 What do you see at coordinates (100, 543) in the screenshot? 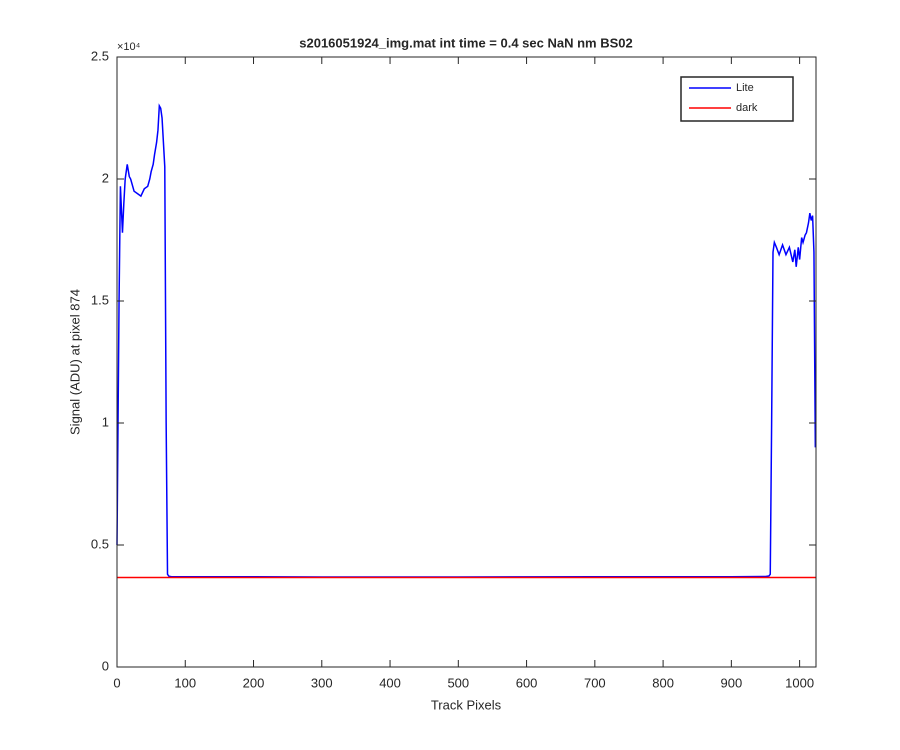
I see `y-tick-label: 0.5` at bounding box center [100, 543].